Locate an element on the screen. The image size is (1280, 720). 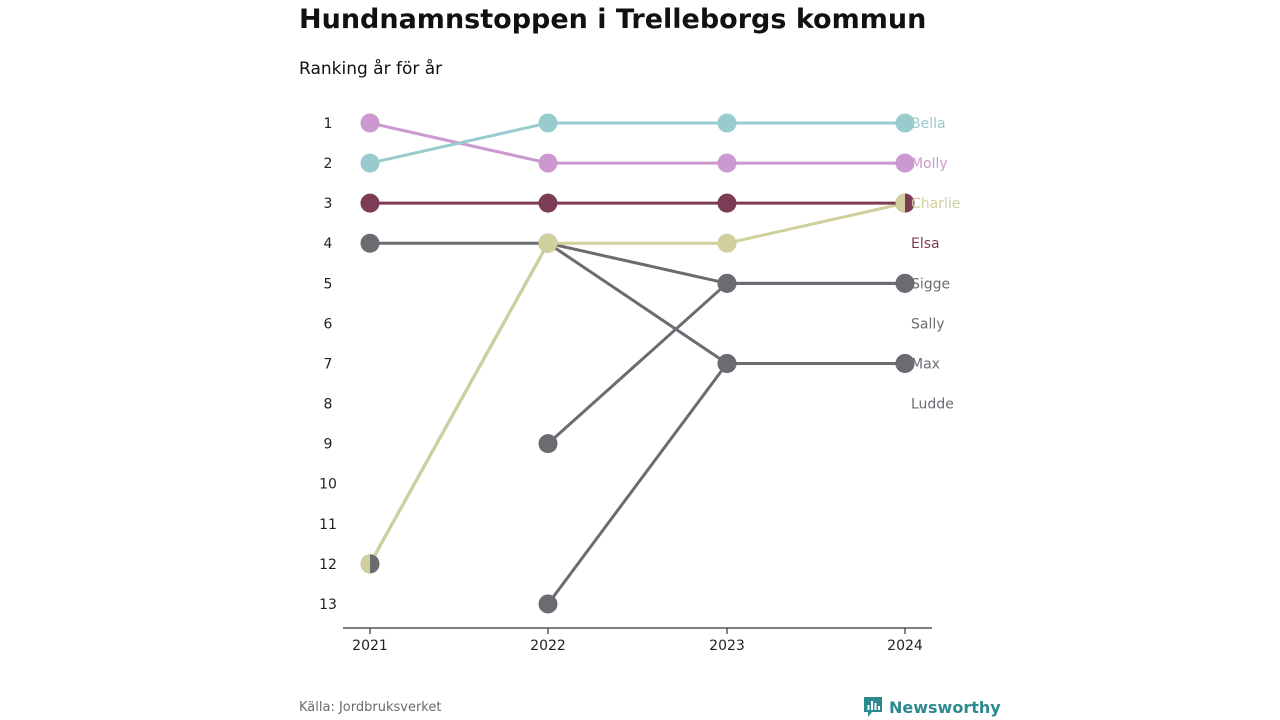
y-tick-label: 12 is located at coordinates (328, 565).